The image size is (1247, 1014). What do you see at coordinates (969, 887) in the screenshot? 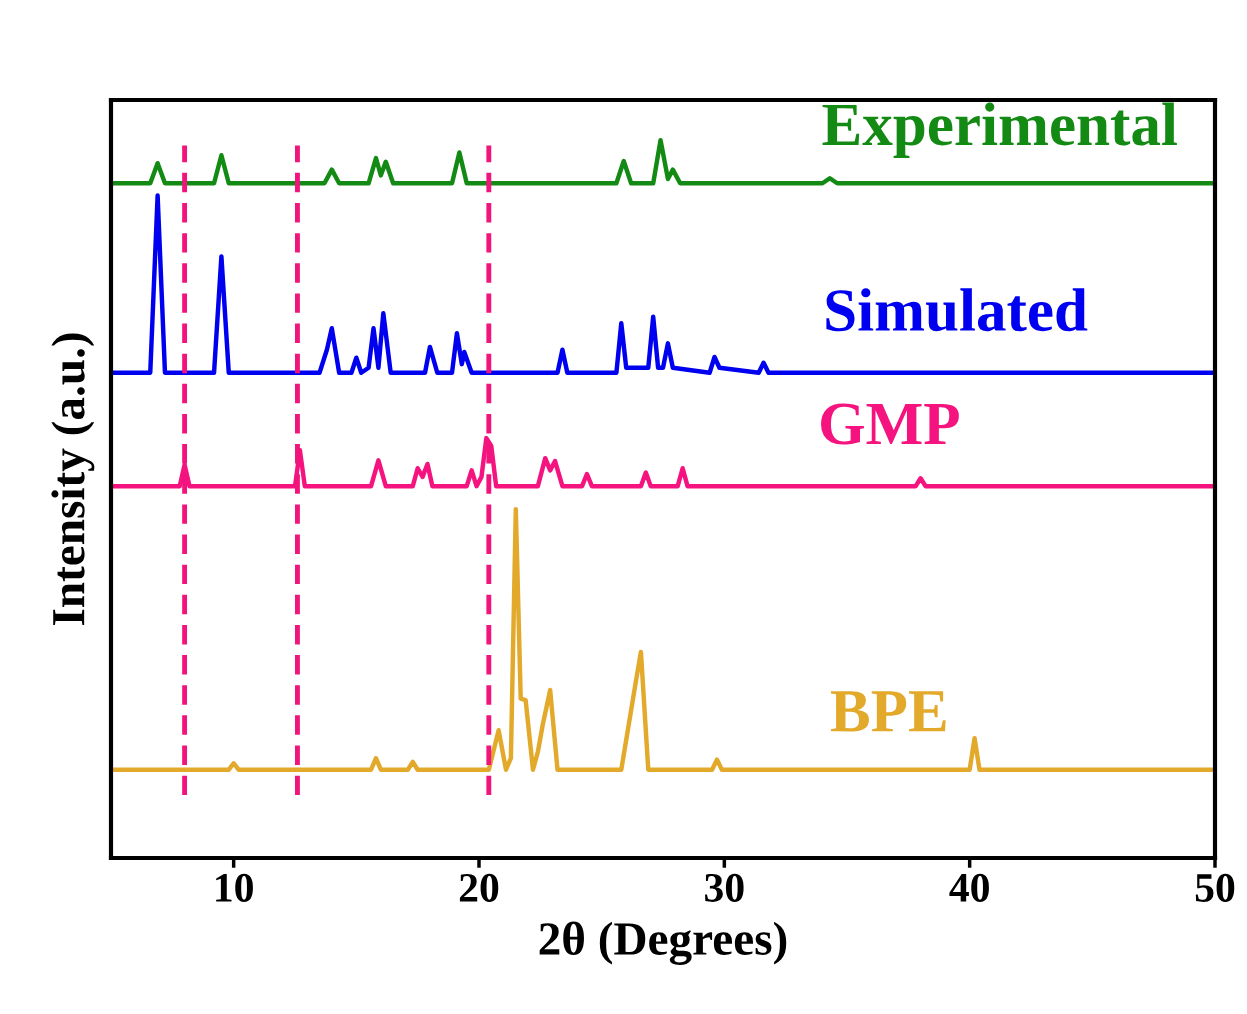
I see `x-tick-label: 40` at bounding box center [969, 887].